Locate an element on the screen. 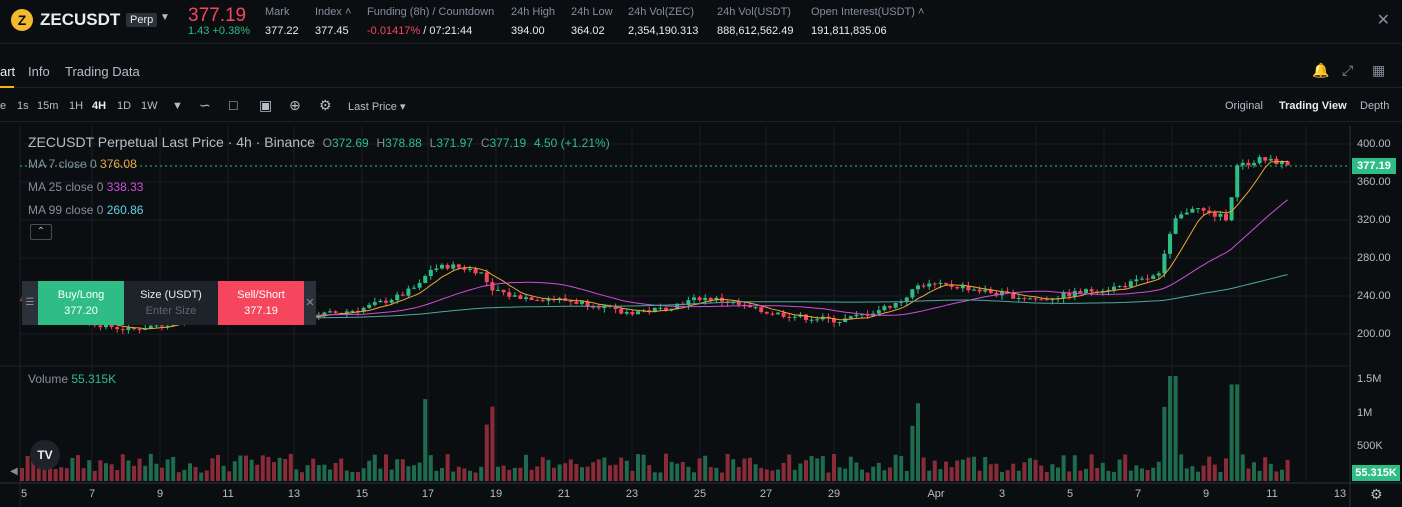  camera-icon: ▣ is located at coordinates (266, 105).